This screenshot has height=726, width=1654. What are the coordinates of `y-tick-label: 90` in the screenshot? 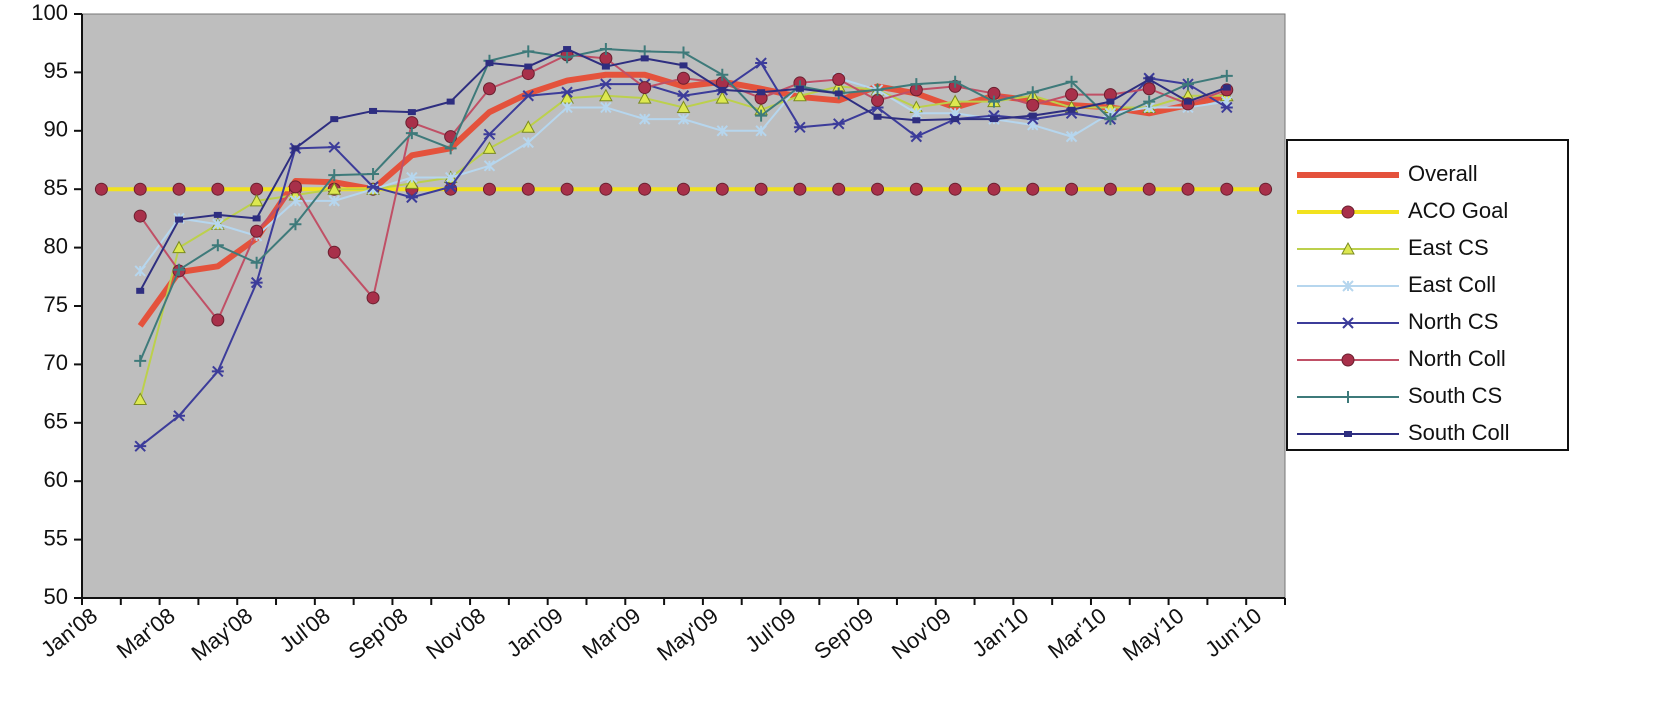 It's located at (56, 129).